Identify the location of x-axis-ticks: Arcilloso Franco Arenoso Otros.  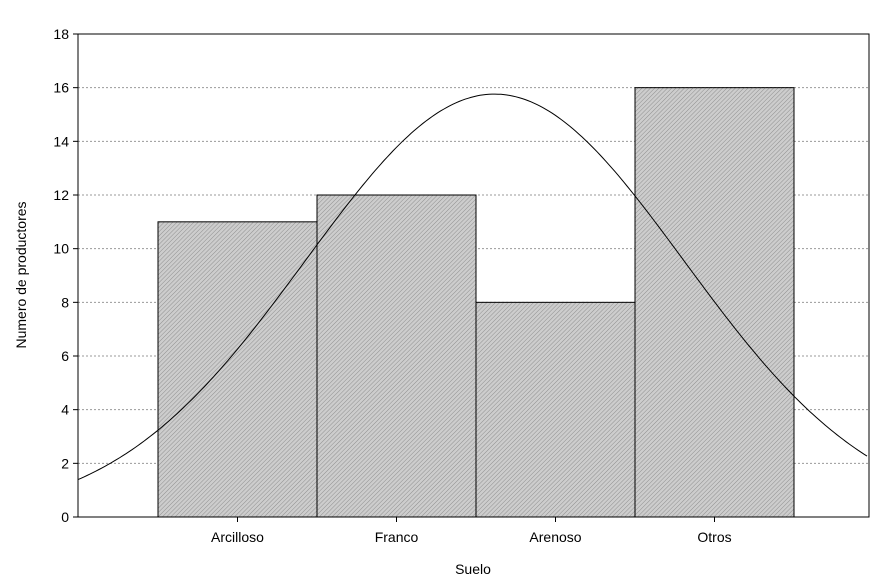
(471, 531).